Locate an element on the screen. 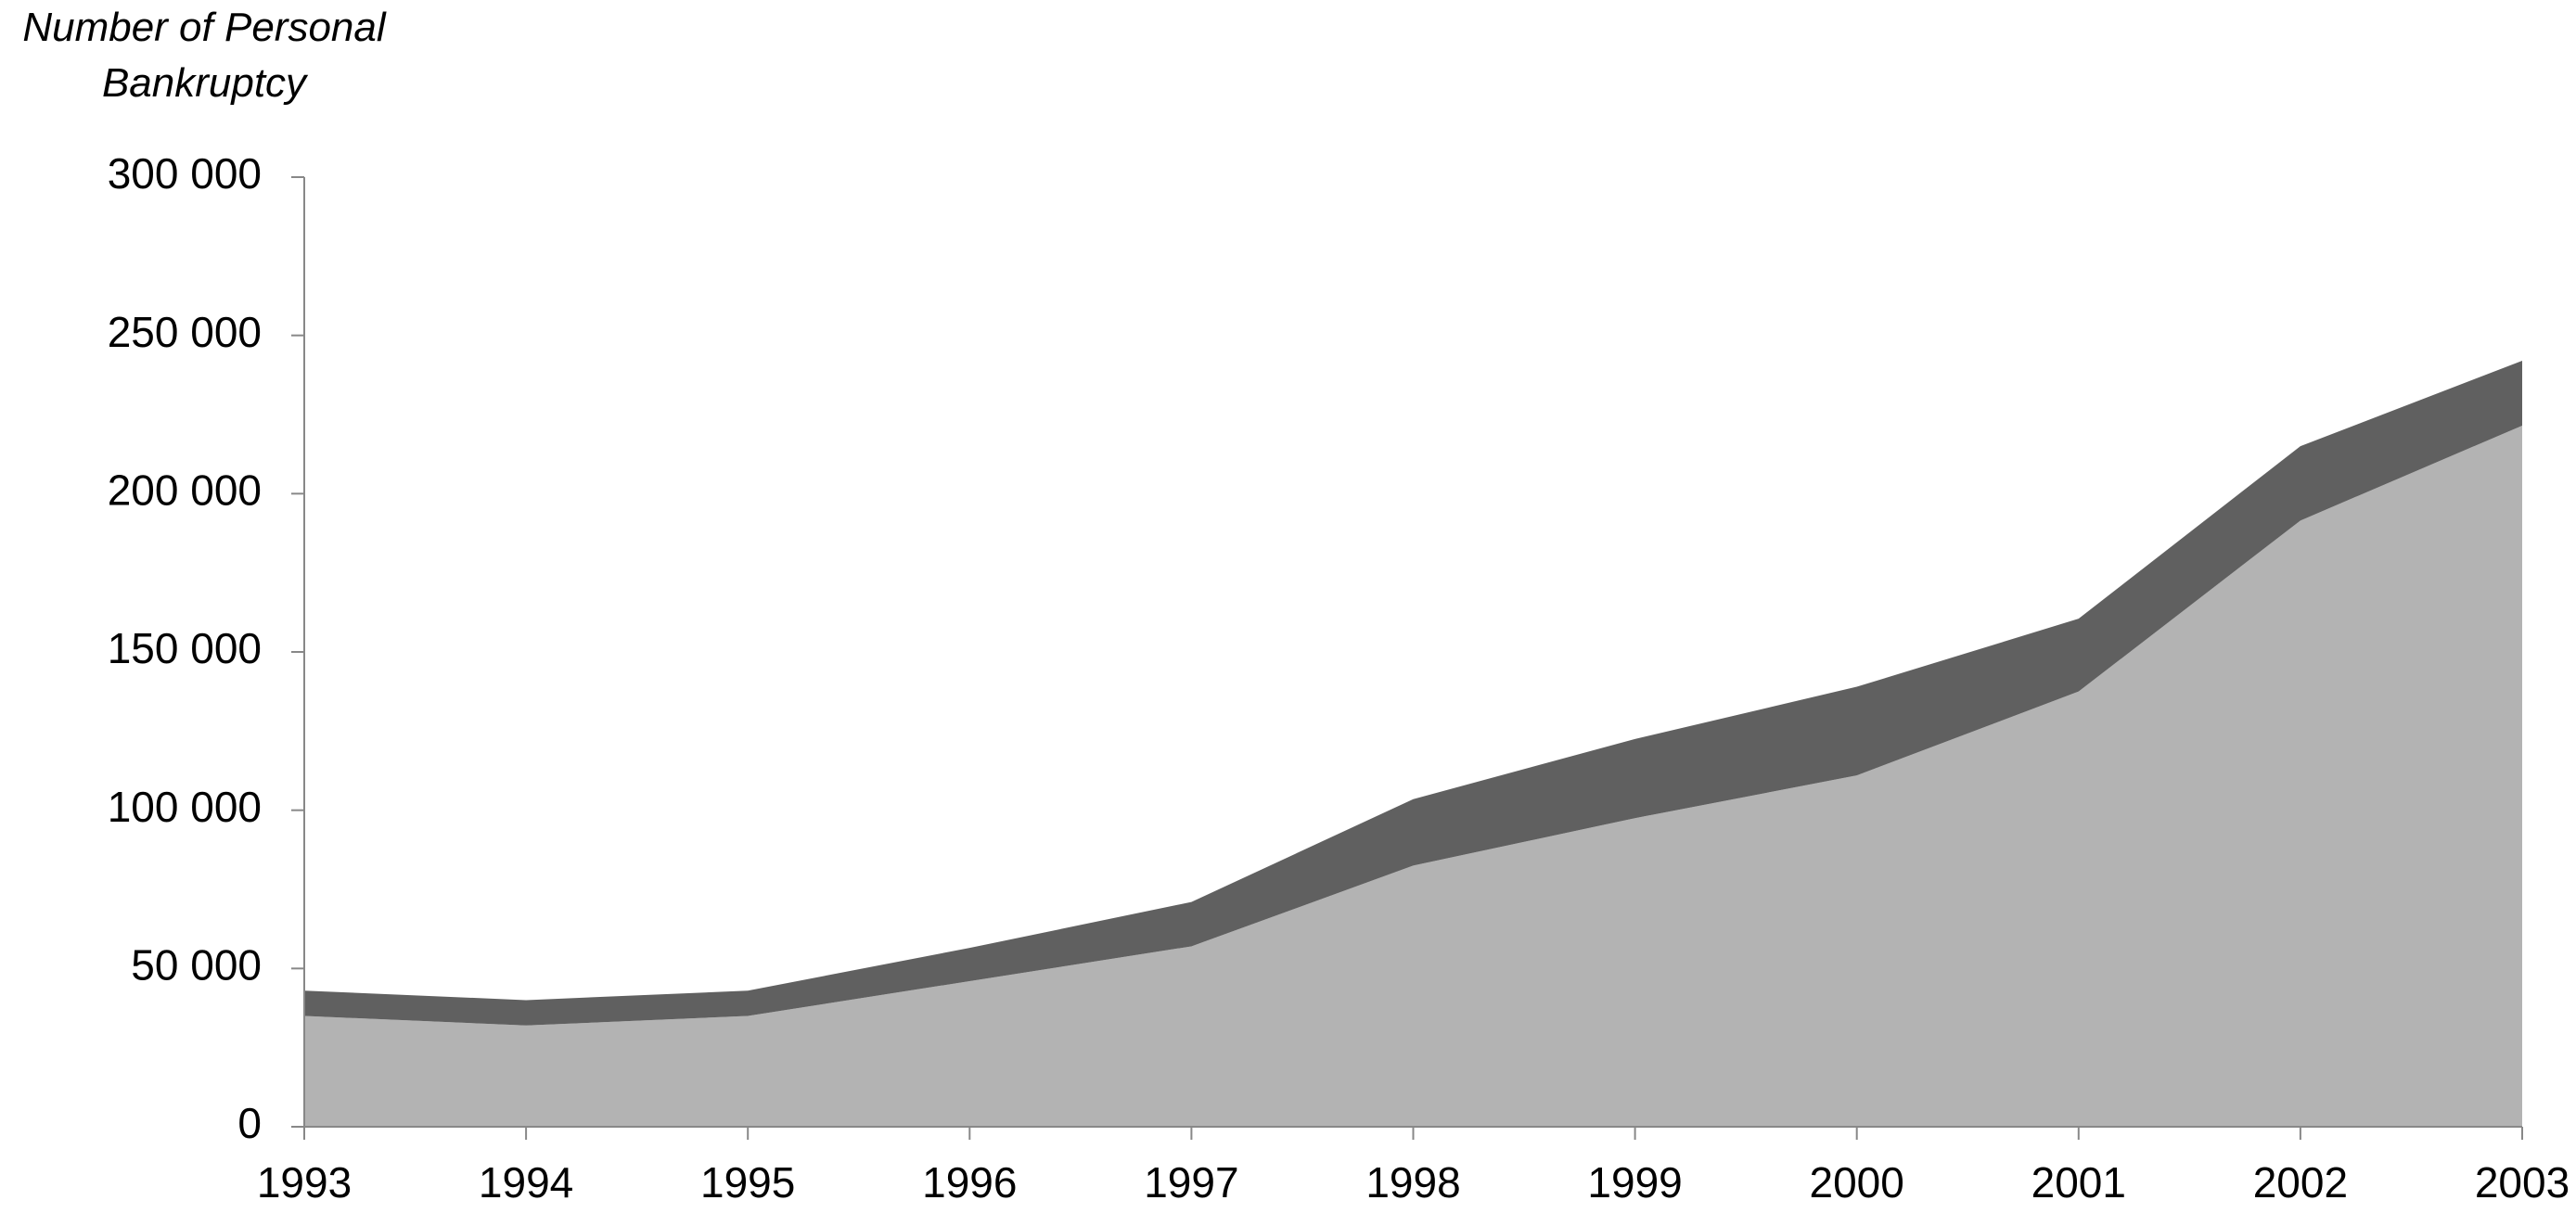  x-tick-label: 1994 is located at coordinates (526, 1183).